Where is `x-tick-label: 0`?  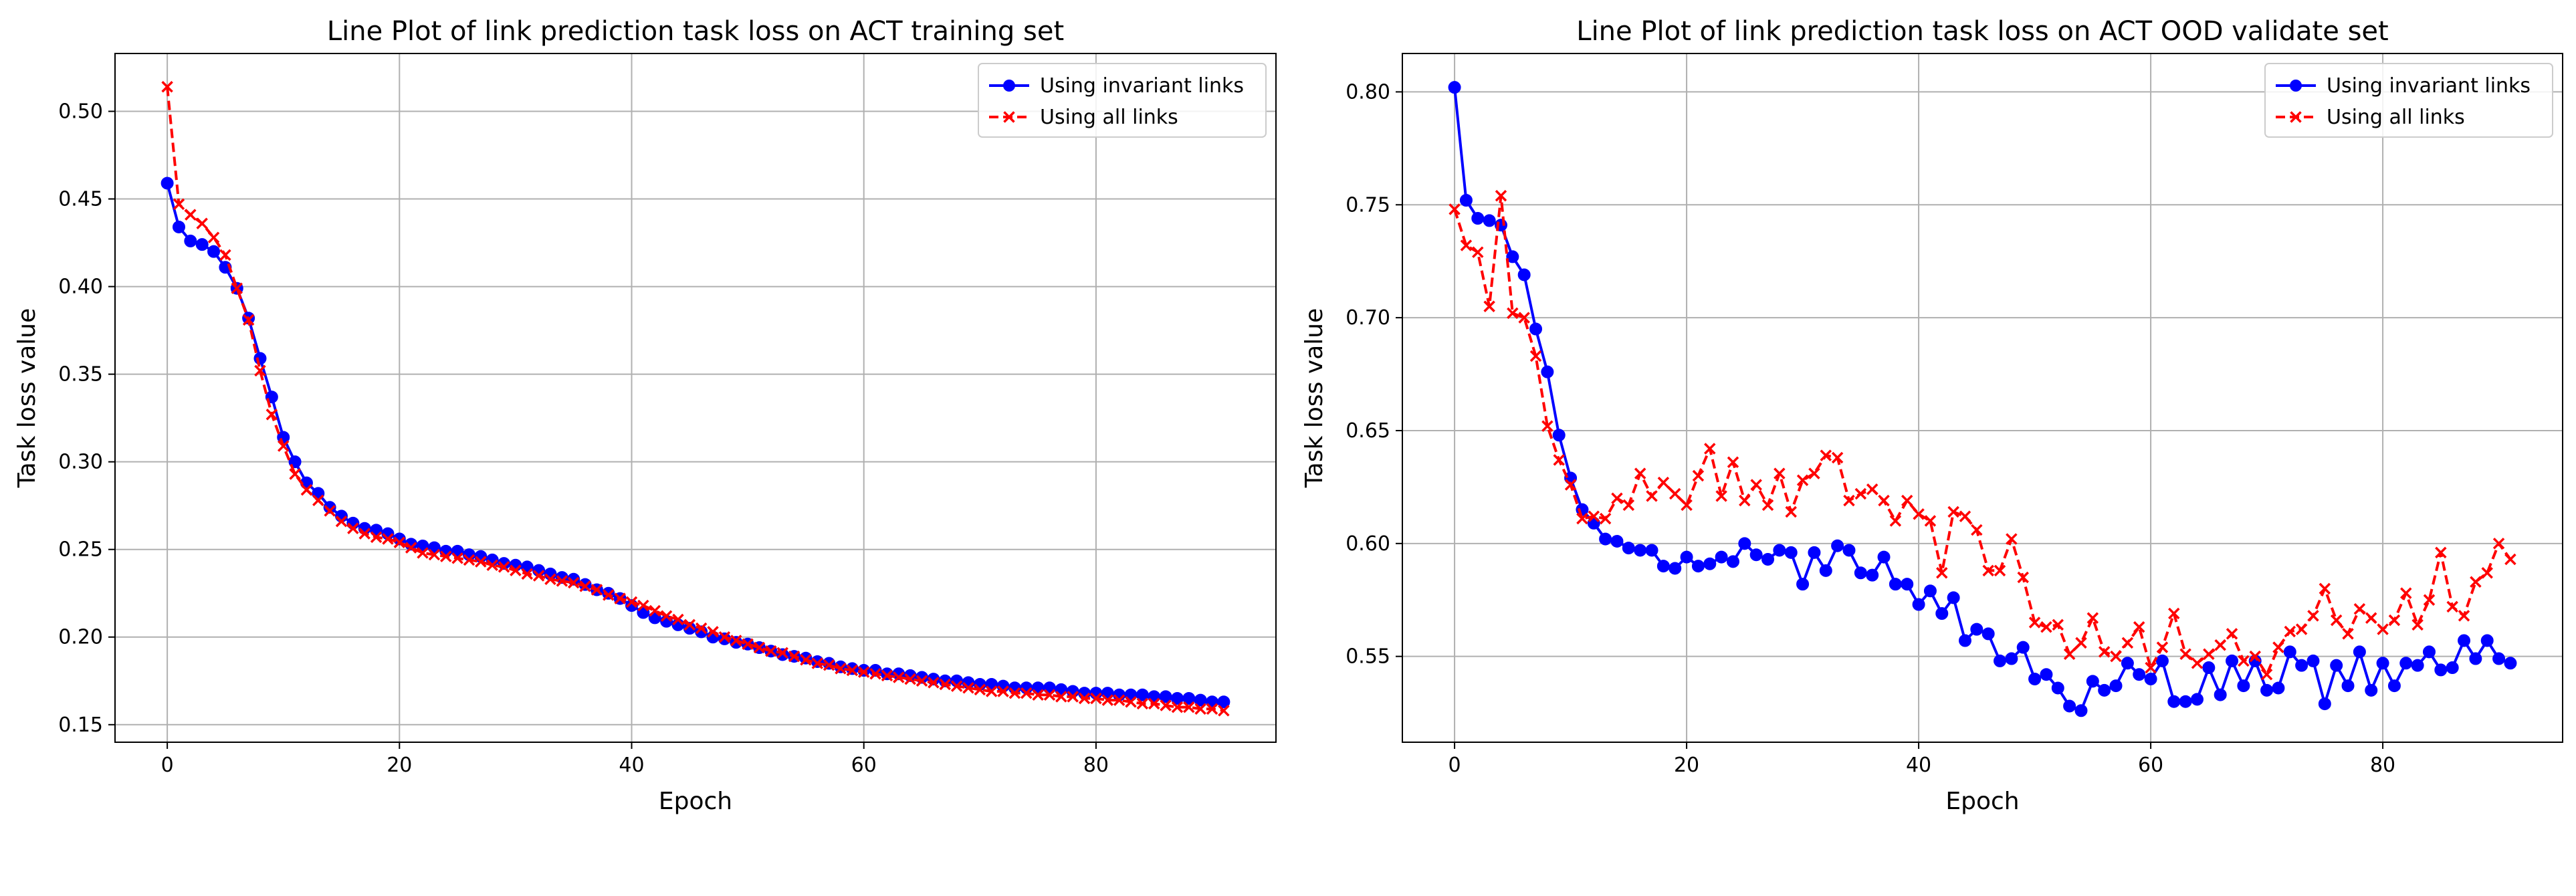 x-tick-label: 0 is located at coordinates (167, 765).